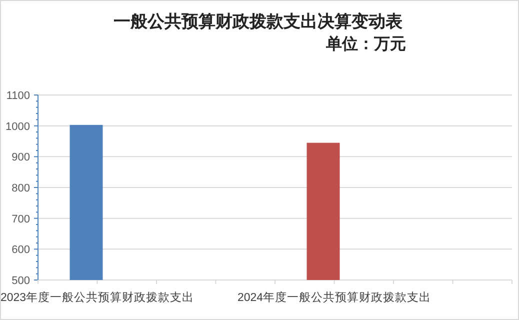  What do you see at coordinates (21, 281) in the screenshot?
I see `y-tick-label: 500` at bounding box center [21, 281].